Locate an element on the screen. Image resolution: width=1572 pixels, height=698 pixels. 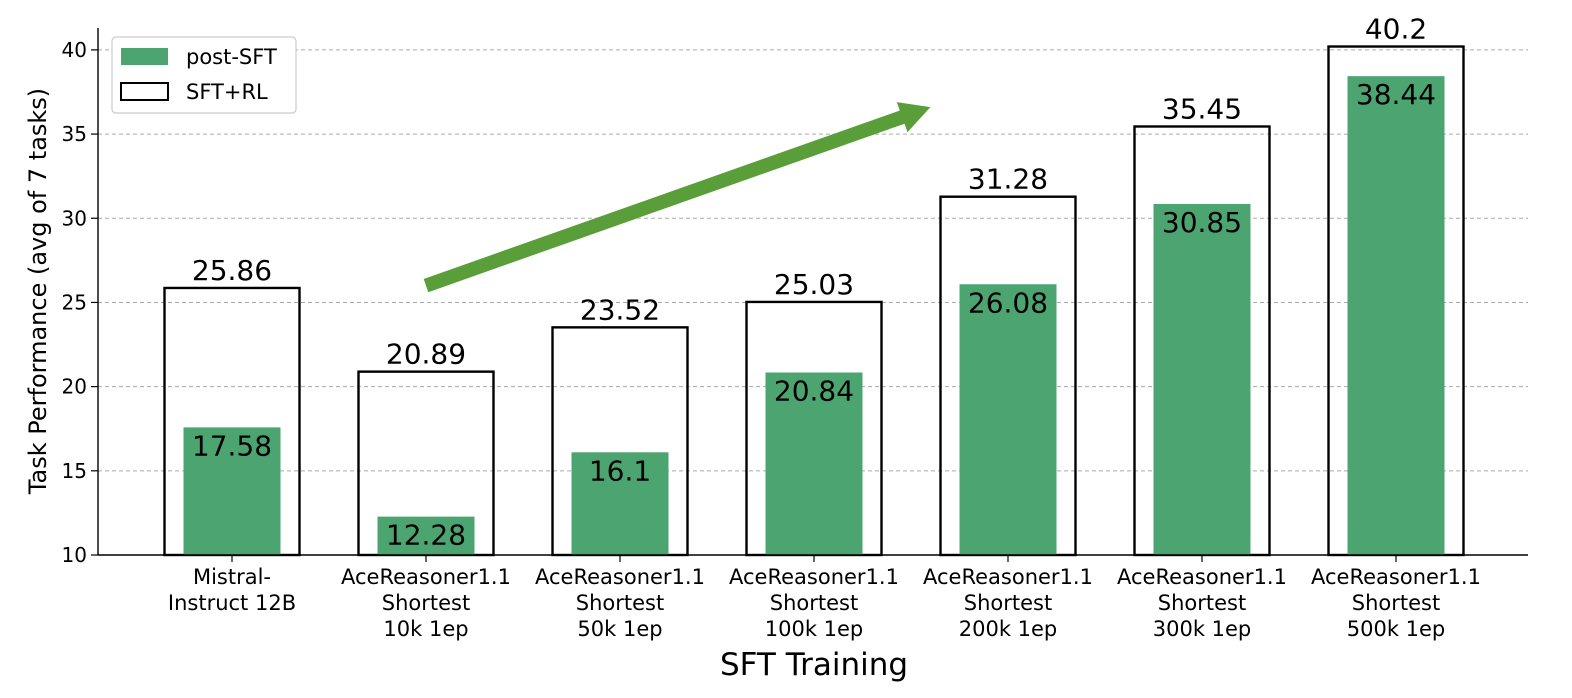
legend-swatch-post-sft is located at coordinates (144, 56).